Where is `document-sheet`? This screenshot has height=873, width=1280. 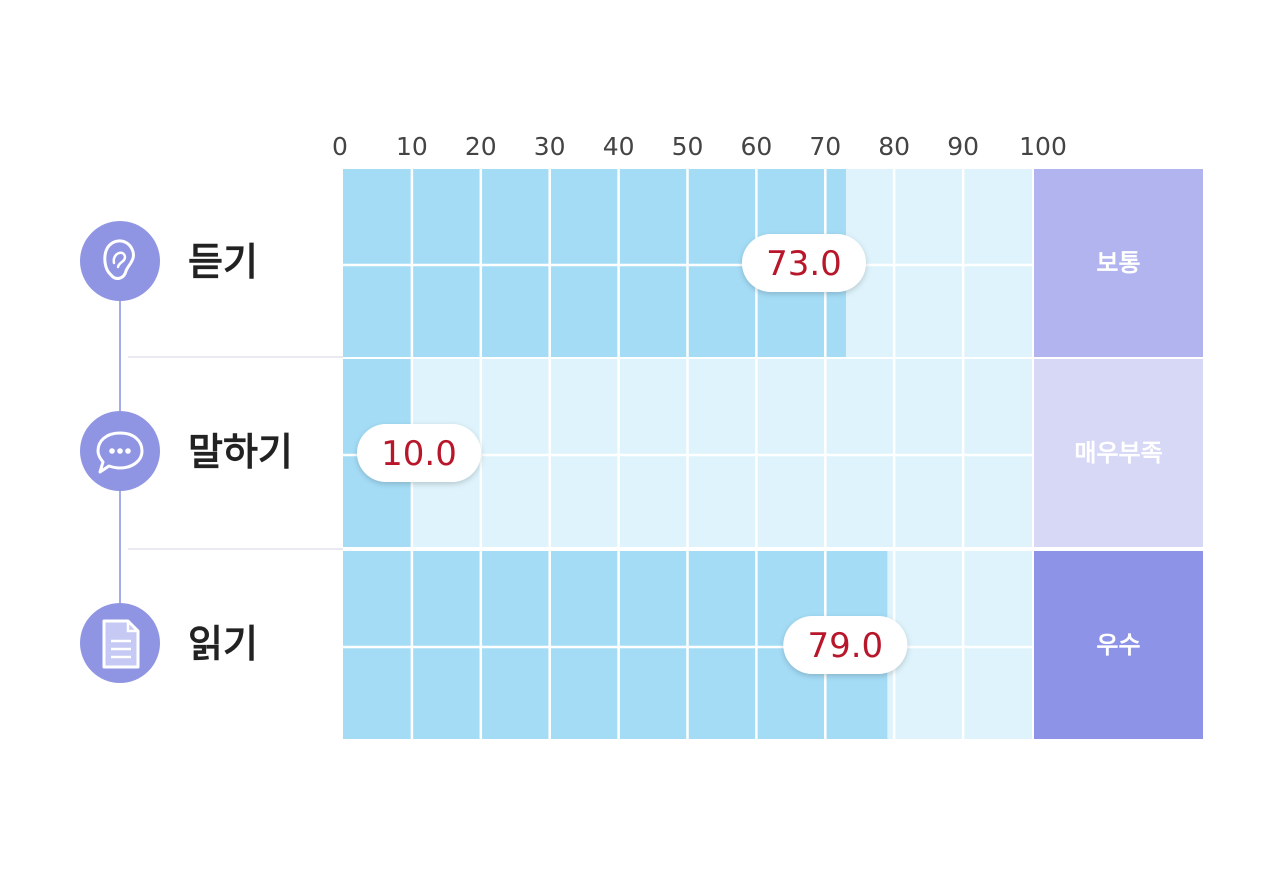
document-sheet is located at coordinates (121, 644).